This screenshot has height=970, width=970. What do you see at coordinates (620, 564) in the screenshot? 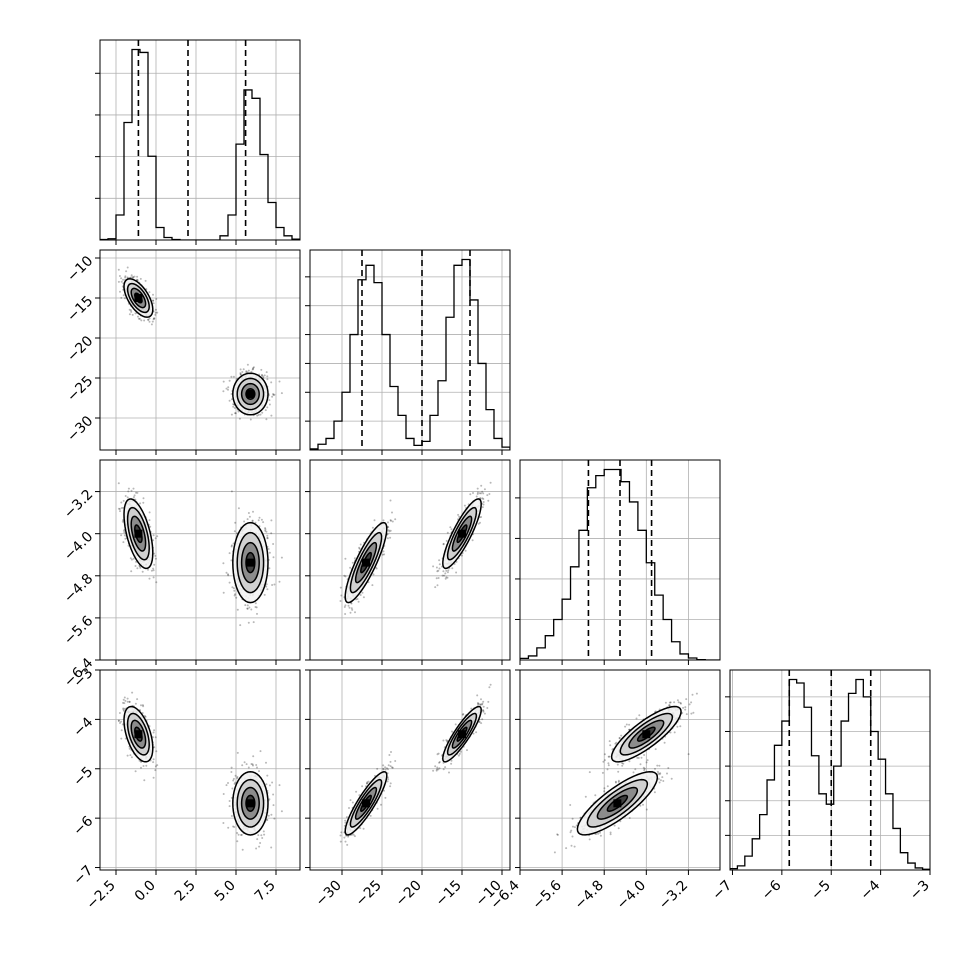
I see `histogram-step` at bounding box center [620, 564].